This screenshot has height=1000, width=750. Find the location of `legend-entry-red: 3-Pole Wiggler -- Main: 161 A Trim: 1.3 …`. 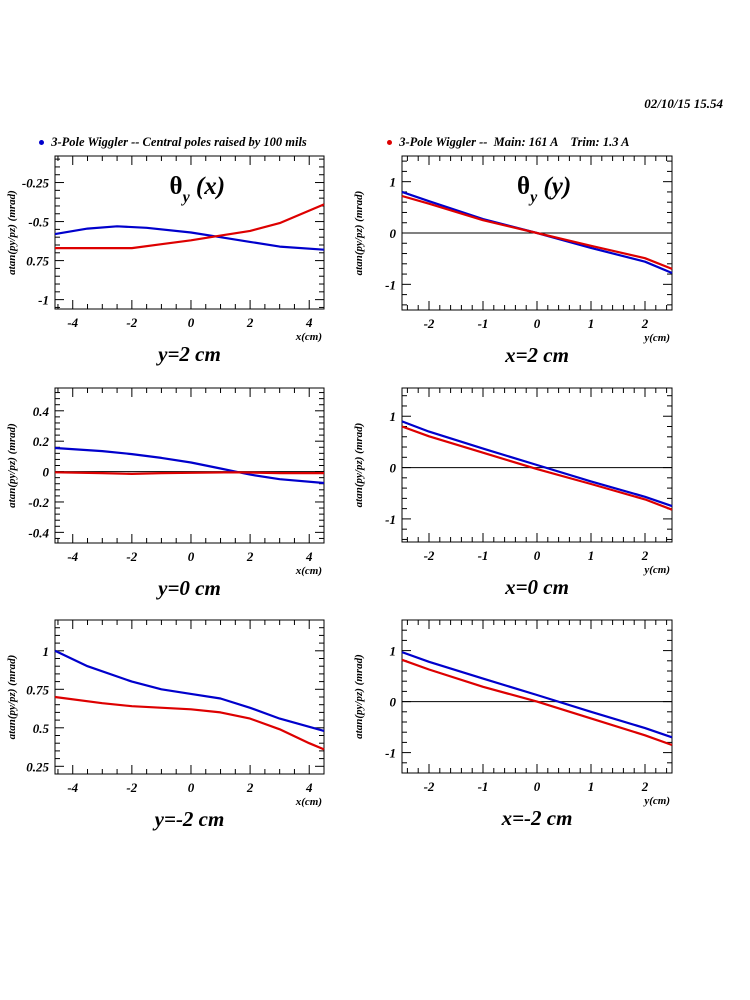

legend-entry-red: 3-Pole Wiggler -- Main: 161 A Trim: 1.3 … is located at coordinates (505, 135).